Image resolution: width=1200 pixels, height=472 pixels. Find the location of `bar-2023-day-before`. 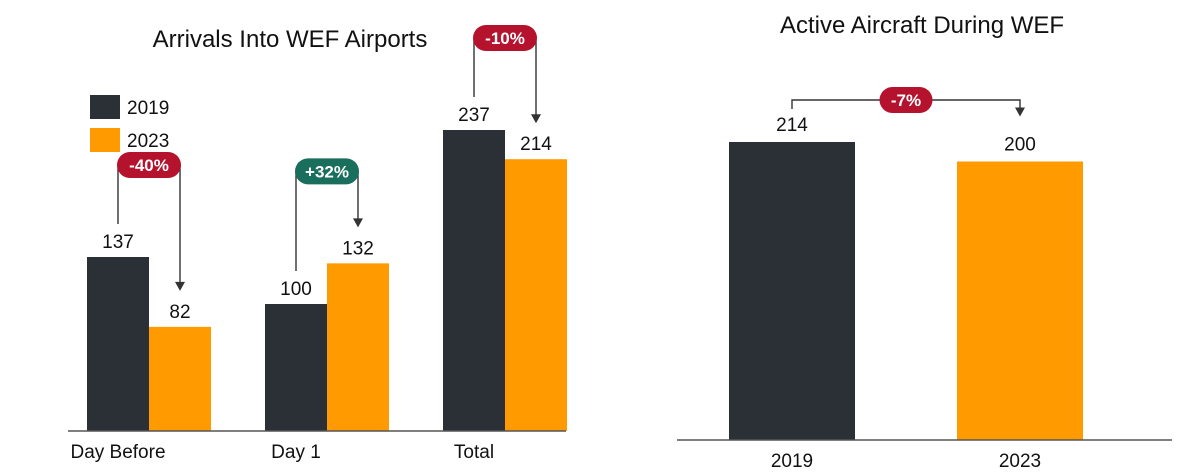

bar-2023-day-before is located at coordinates (180, 378).